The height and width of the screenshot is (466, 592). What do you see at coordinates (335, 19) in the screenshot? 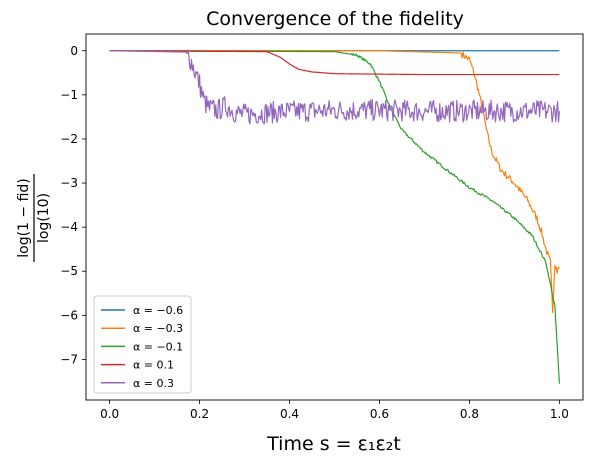
I see `chart-title: Convergence of the fidelity` at bounding box center [335, 19].